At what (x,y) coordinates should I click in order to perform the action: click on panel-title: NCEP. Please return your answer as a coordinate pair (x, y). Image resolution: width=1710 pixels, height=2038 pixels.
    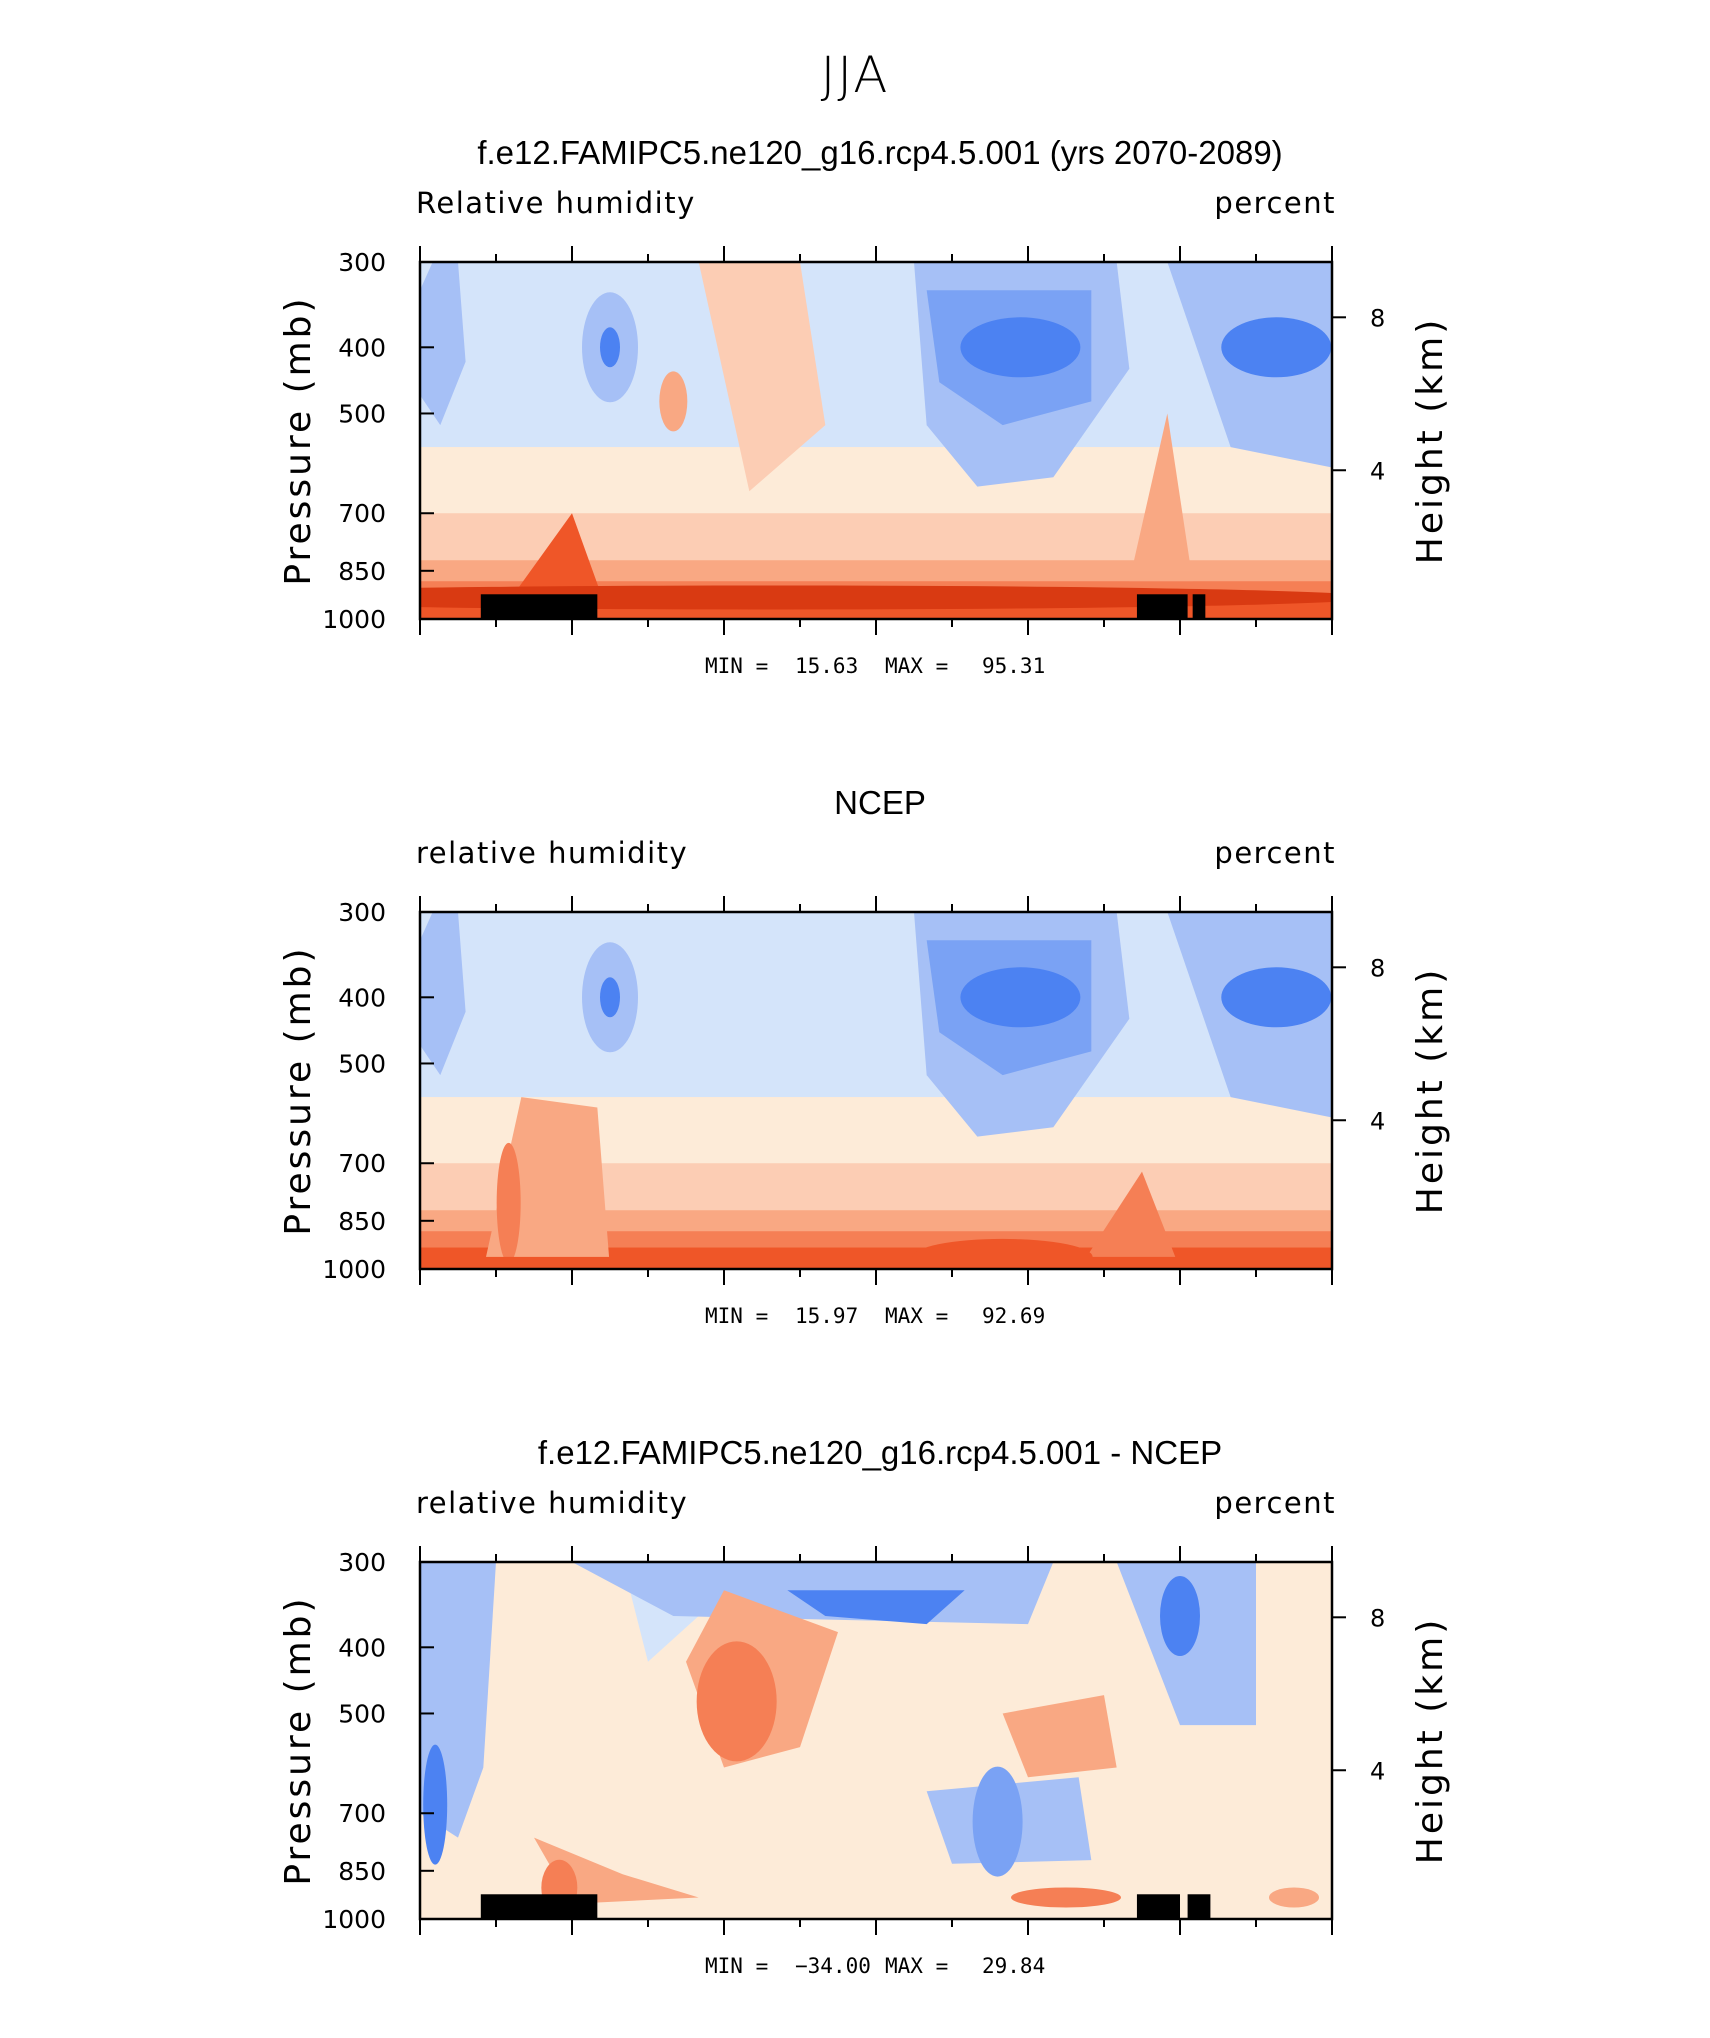
    Looking at the image, I should click on (880, 802).